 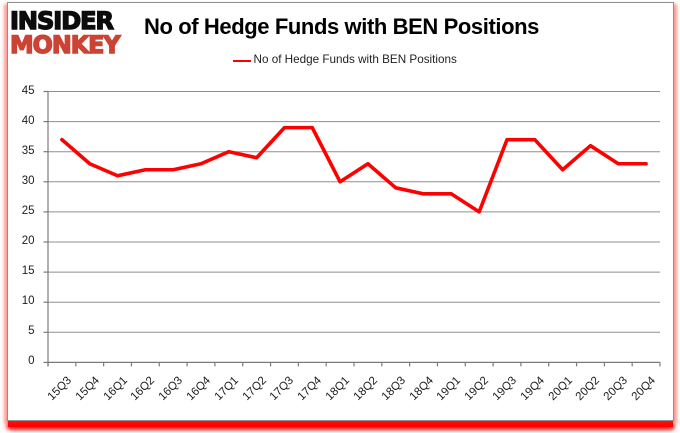 What do you see at coordinates (61, 21) in the screenshot?
I see `logo-line-insider: INSIDER` at bounding box center [61, 21].